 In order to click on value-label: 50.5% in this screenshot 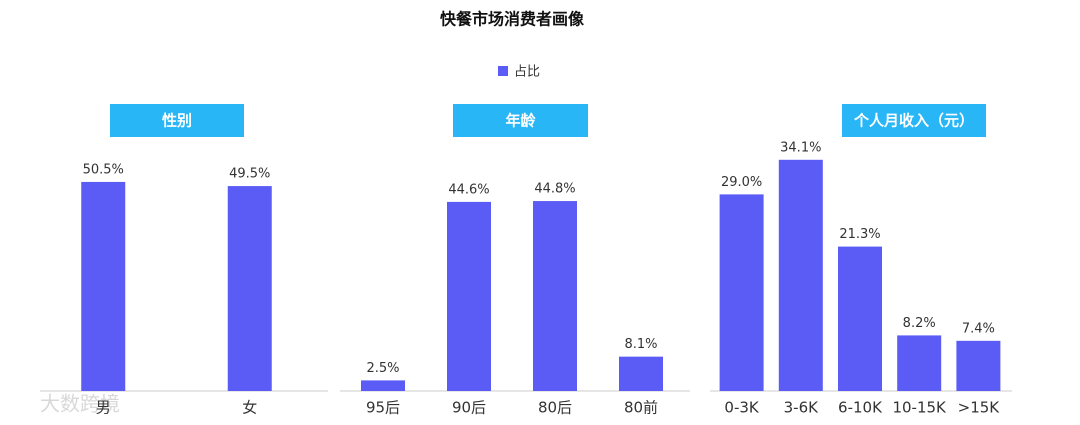, I will do `click(103, 169)`.